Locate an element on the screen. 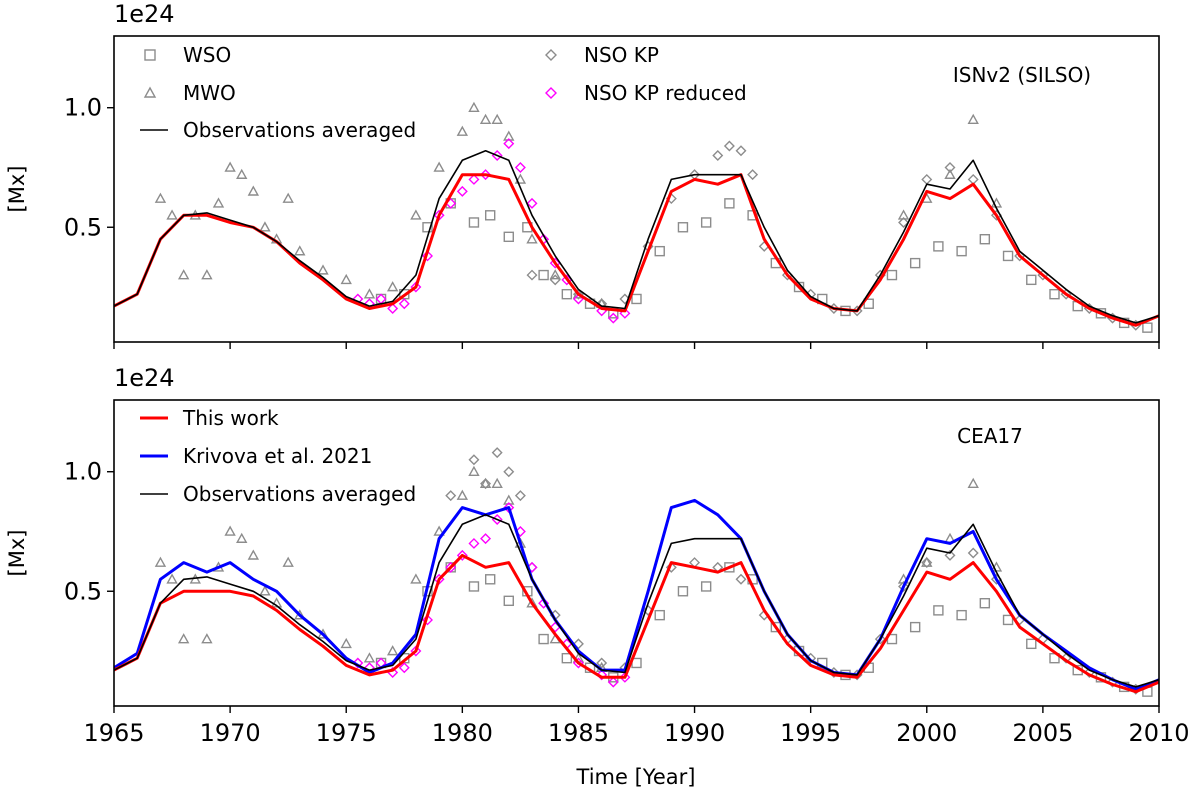 The height and width of the screenshot is (794, 1200). x-tick-label: 1985 is located at coordinates (578, 733).